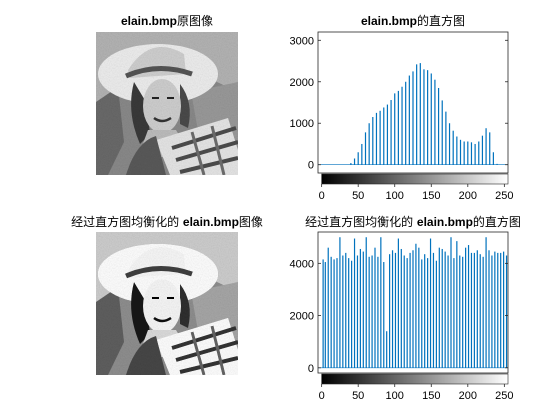  What do you see at coordinates (413, 221) in the screenshot?
I see `title-equalized-histogram: 经过直方图均衡化的 elain.bmp的直方图` at bounding box center [413, 221].